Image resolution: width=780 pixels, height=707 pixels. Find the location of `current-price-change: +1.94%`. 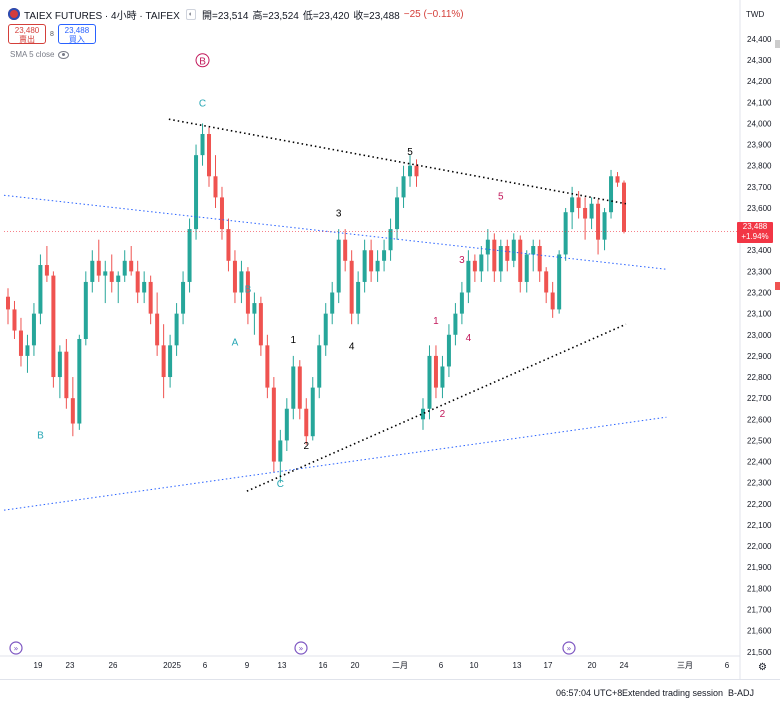

current-price-change: +1.94% is located at coordinates (755, 236).